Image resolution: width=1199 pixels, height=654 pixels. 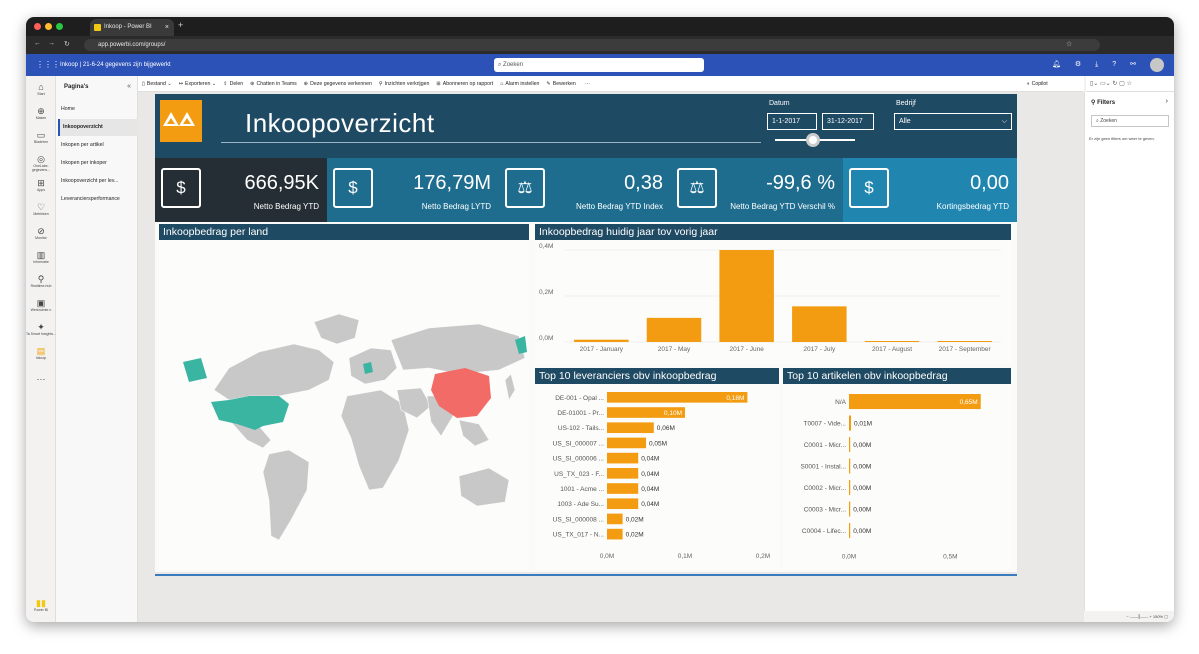 What do you see at coordinates (930, 190) in the screenshot?
I see `kpi-card: $0,00 Kortingsbedrag YTD` at bounding box center [930, 190].